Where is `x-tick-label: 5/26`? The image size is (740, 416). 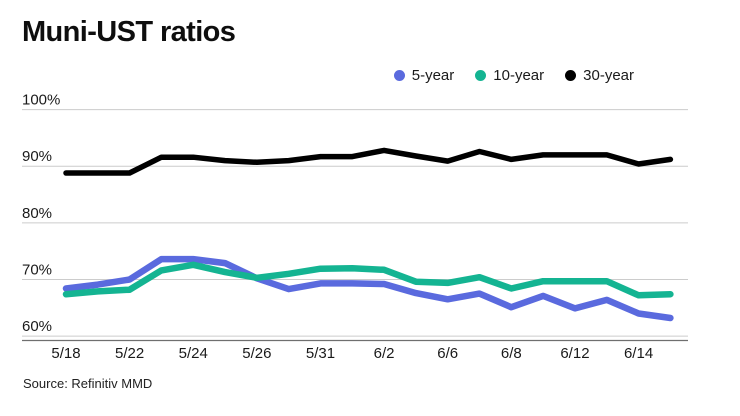
x-tick-label: 5/26 is located at coordinates (256, 353).